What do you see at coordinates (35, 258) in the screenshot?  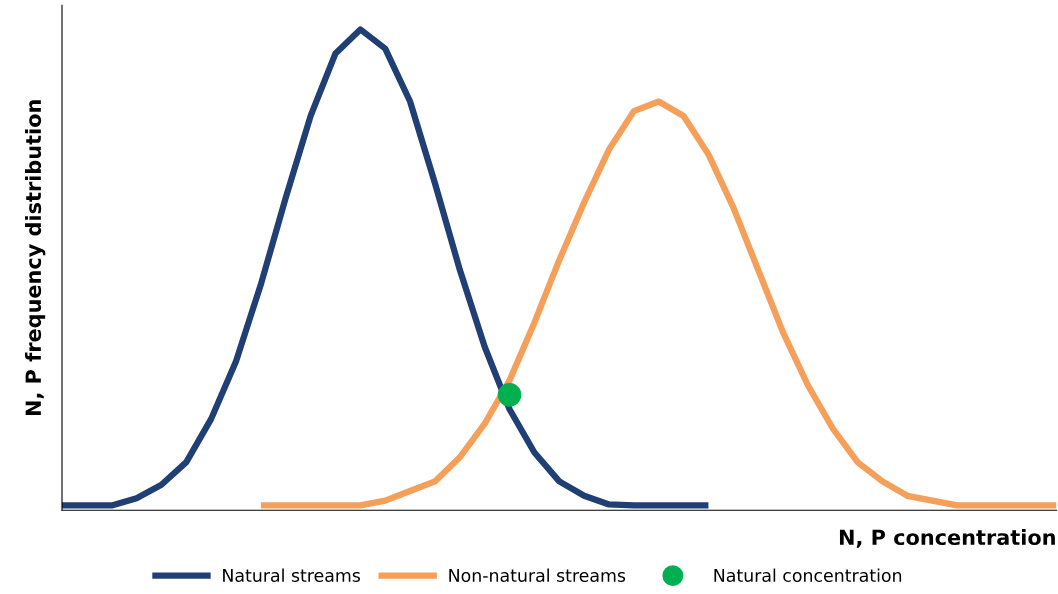 I see `y-axis-title: N, P frequency distribution` at bounding box center [35, 258].